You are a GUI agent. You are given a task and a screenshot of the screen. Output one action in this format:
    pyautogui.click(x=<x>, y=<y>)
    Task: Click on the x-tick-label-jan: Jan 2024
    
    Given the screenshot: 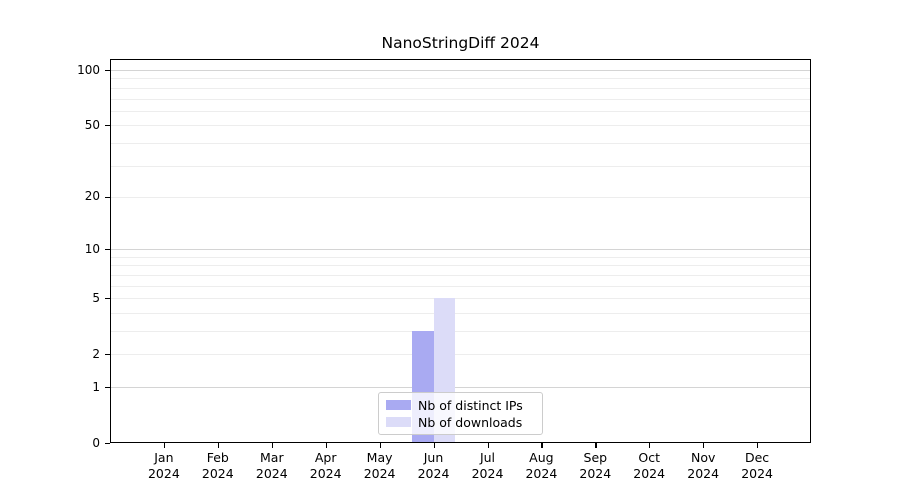 What is the action you would take?
    pyautogui.click(x=163, y=465)
    